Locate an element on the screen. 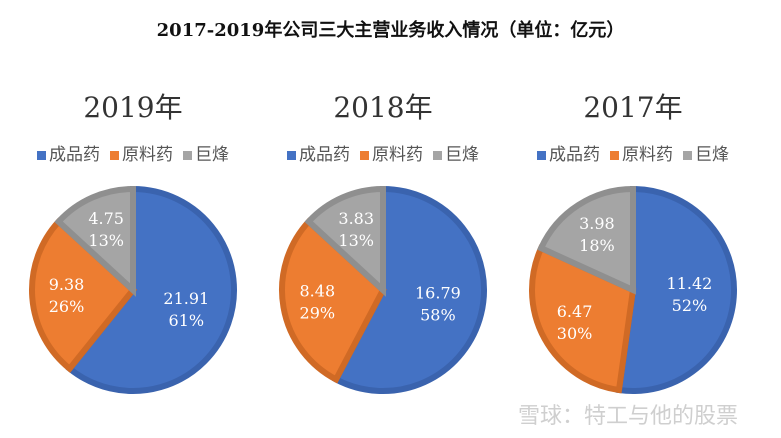  data-label-value: 6.47 is located at coordinates (575, 311).